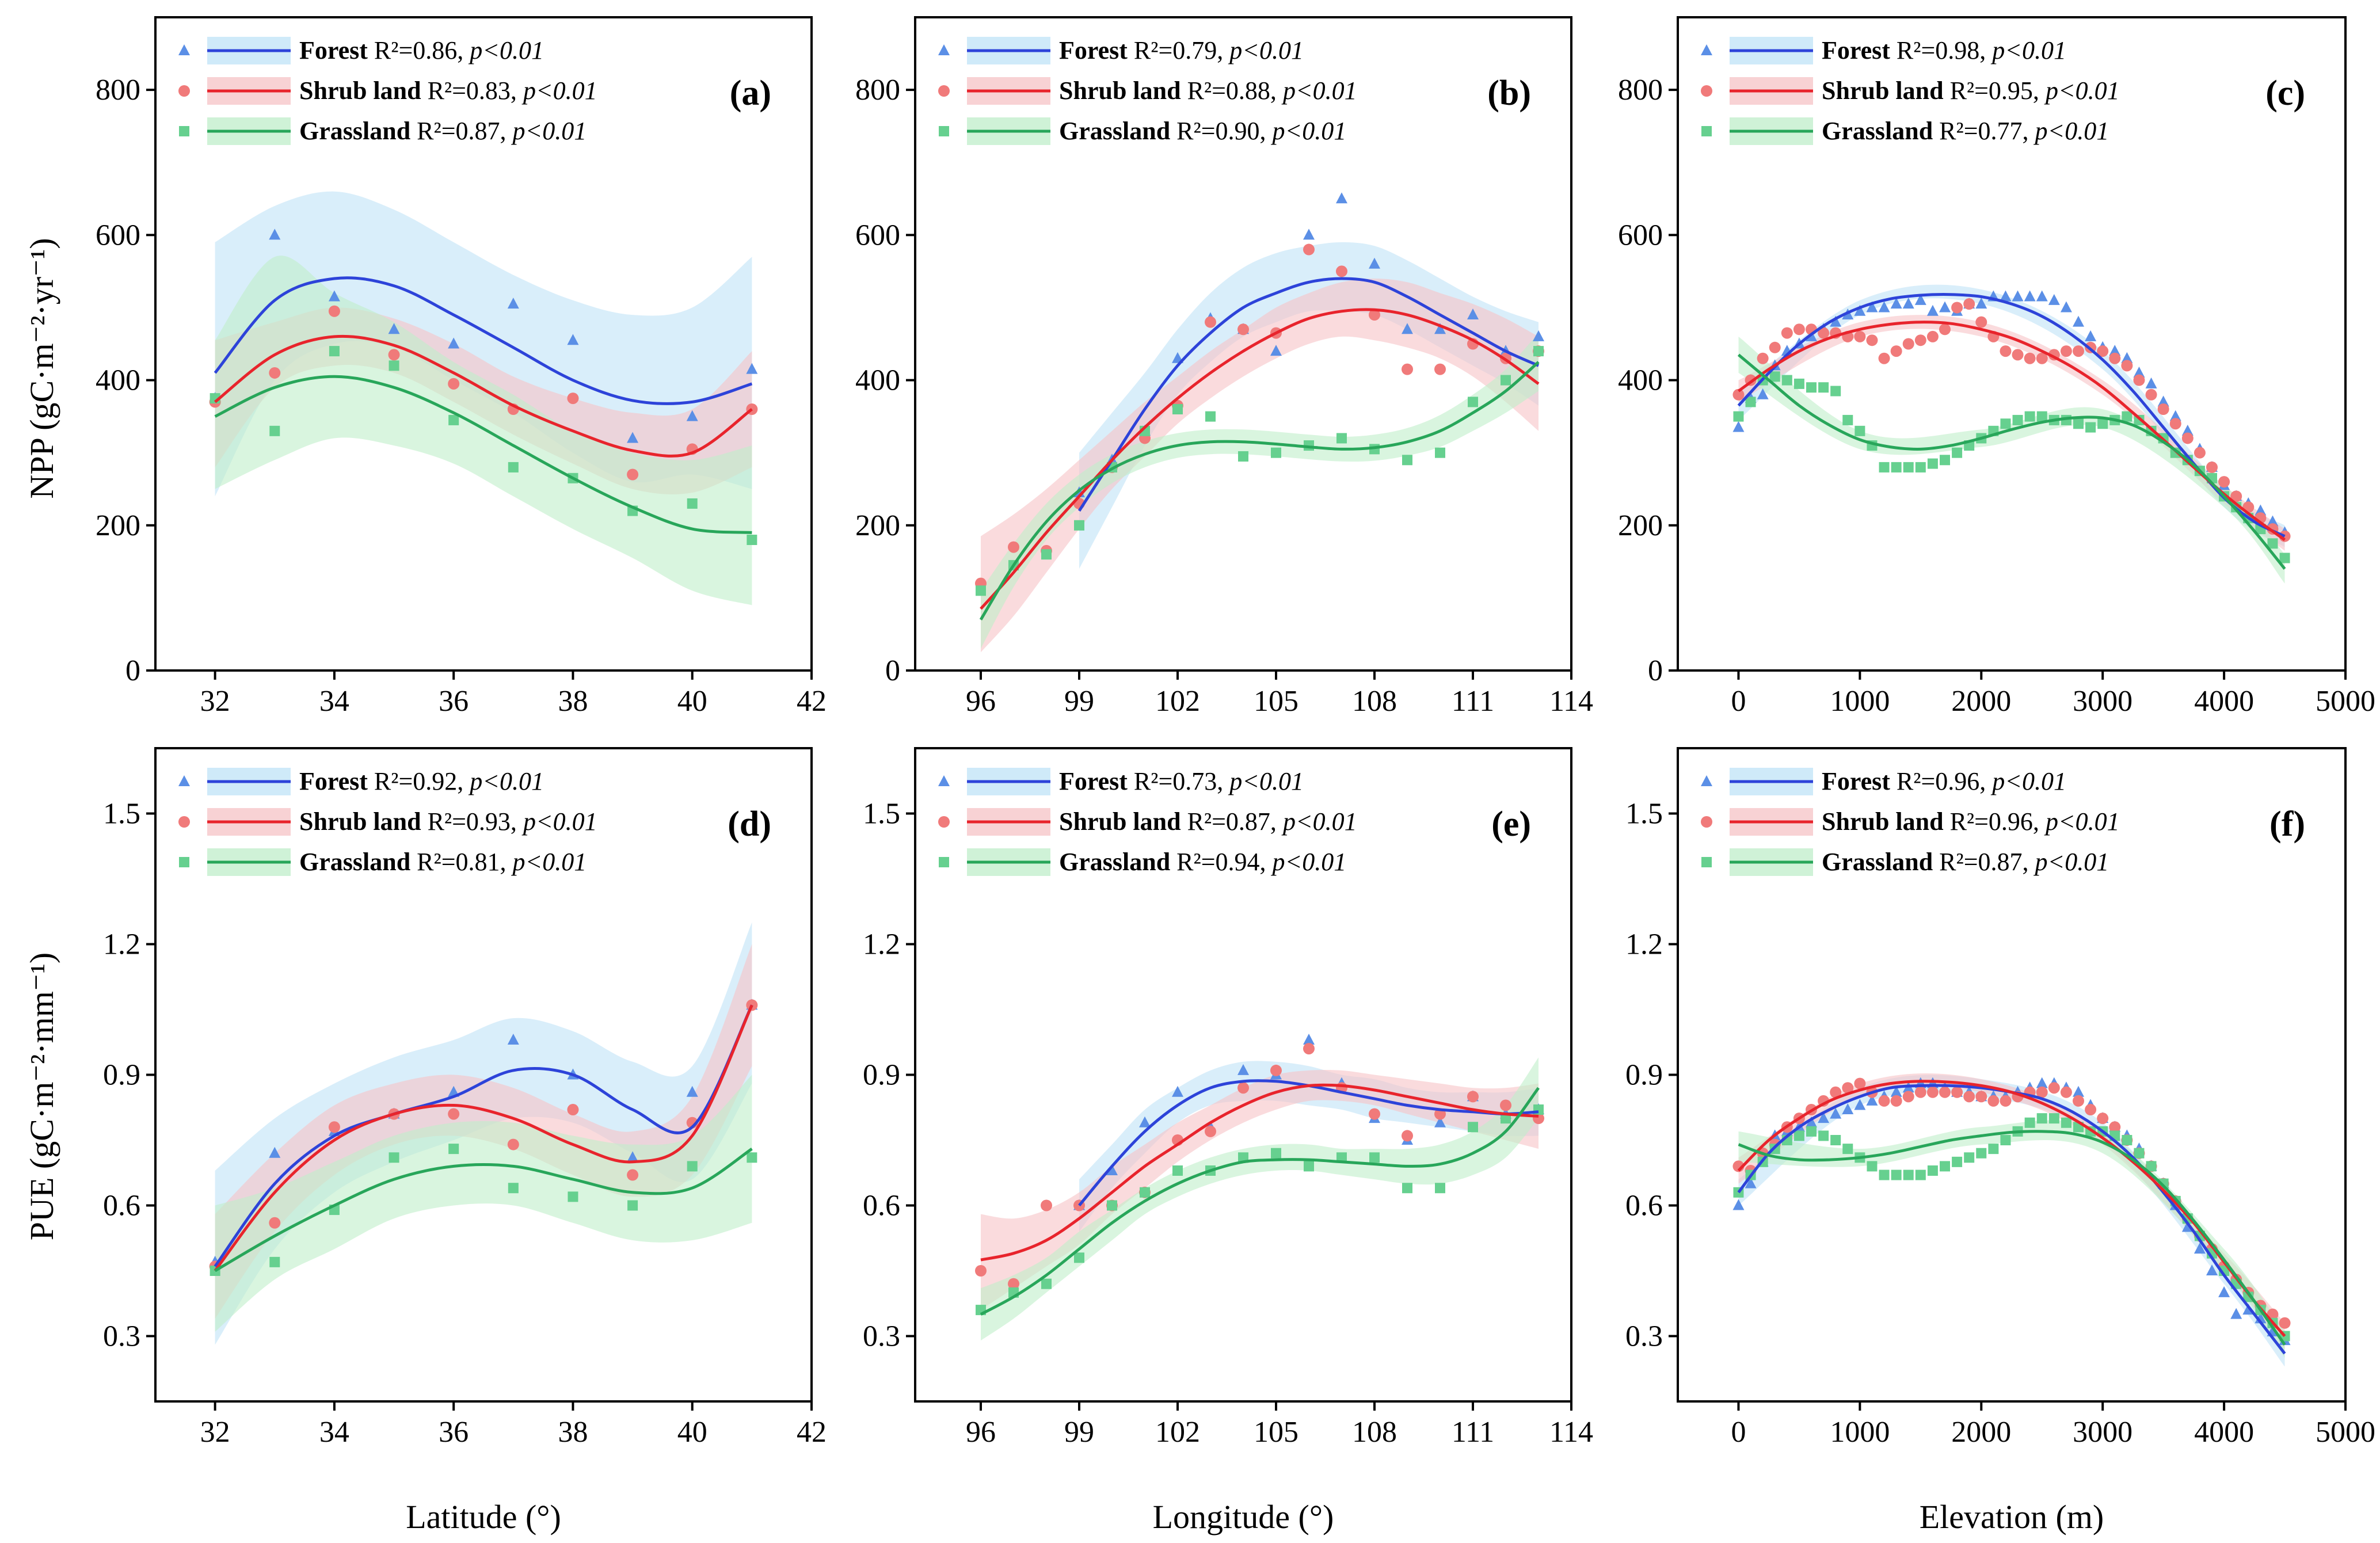  Describe the element at coordinates (1640, 380) in the screenshot. I see `y-tick-label: 400` at that location.